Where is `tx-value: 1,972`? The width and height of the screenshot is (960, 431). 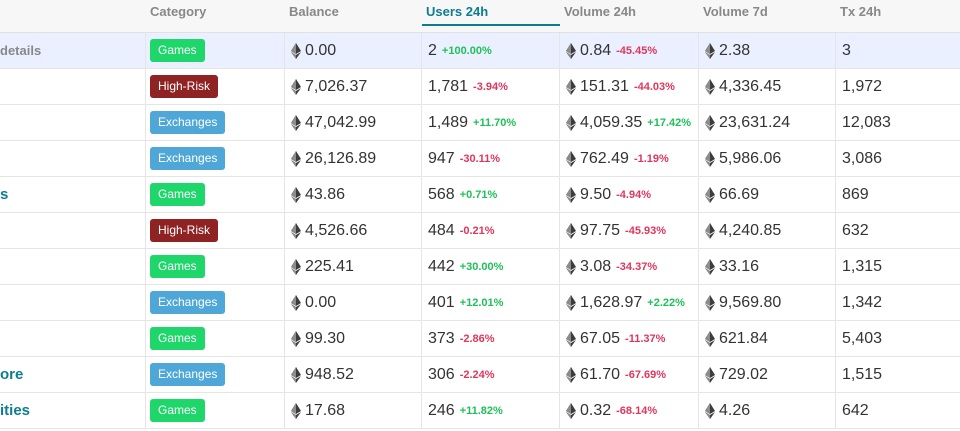
tx-value: 1,972 is located at coordinates (862, 86).